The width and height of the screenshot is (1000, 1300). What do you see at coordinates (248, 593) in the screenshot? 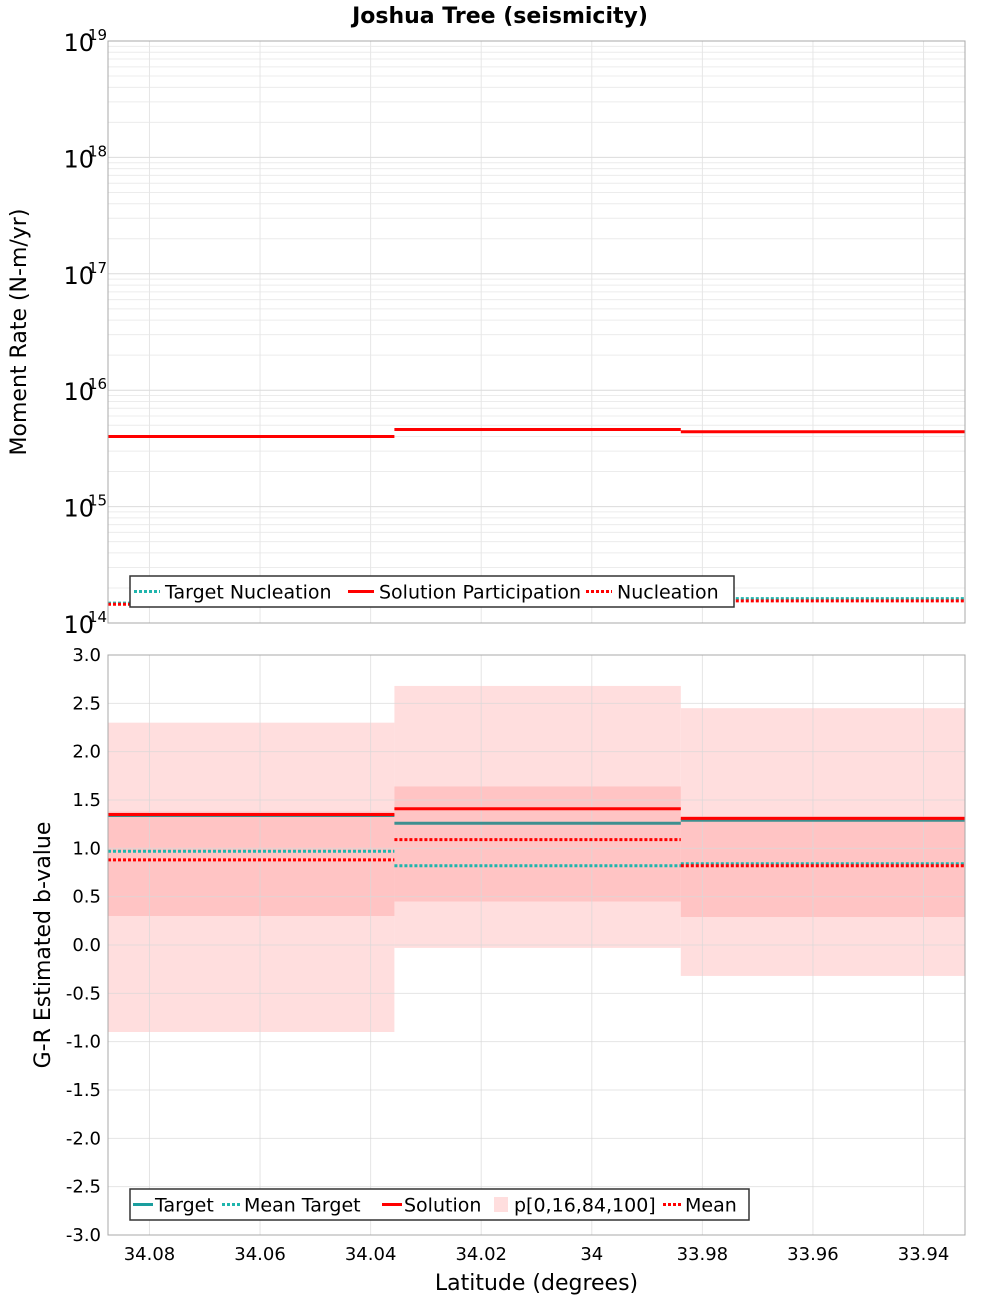
I see `legend-label: Target Nucleation` at bounding box center [248, 593].